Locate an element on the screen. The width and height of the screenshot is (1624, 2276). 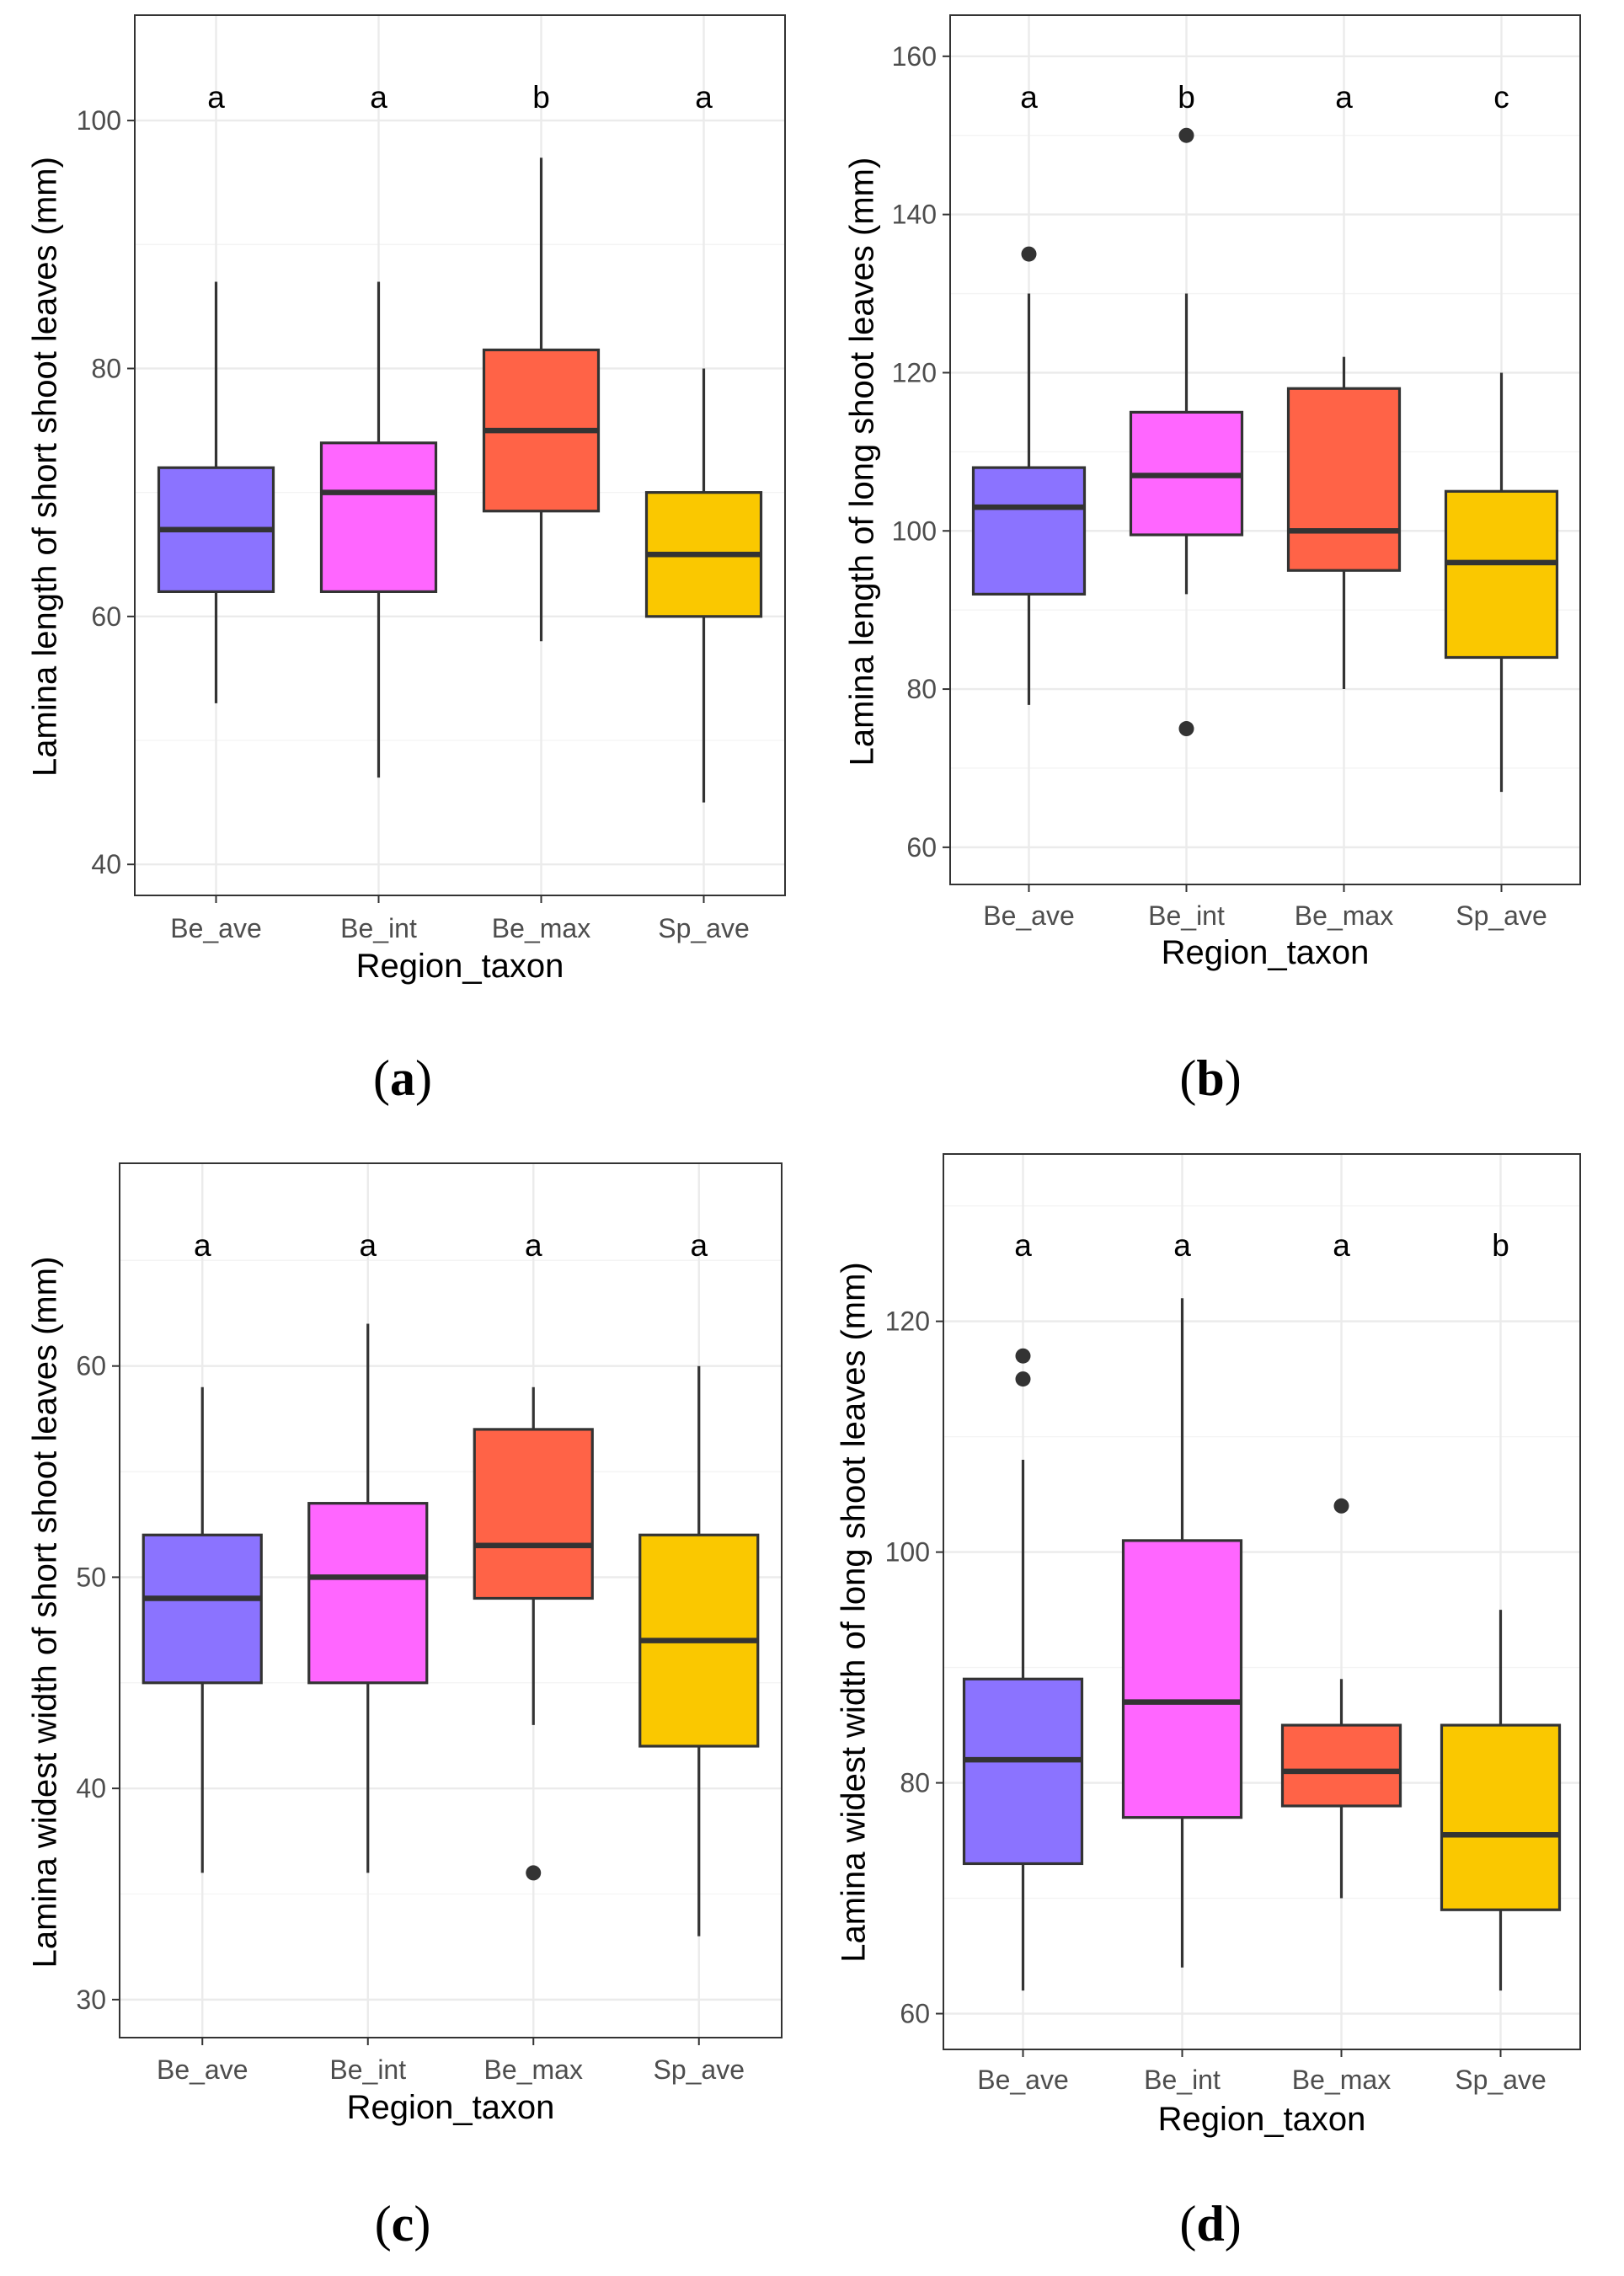
y-axis-title: Lamina length of short shoot leaves (mm) is located at coordinates (45, 467).